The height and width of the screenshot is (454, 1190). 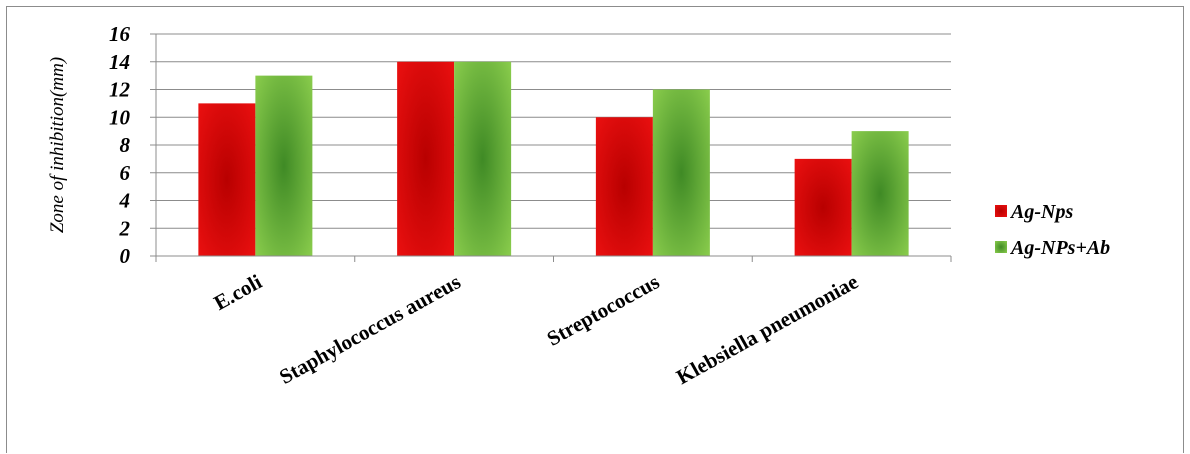 I want to click on y-tick-label: 10, so click(x=120, y=117).